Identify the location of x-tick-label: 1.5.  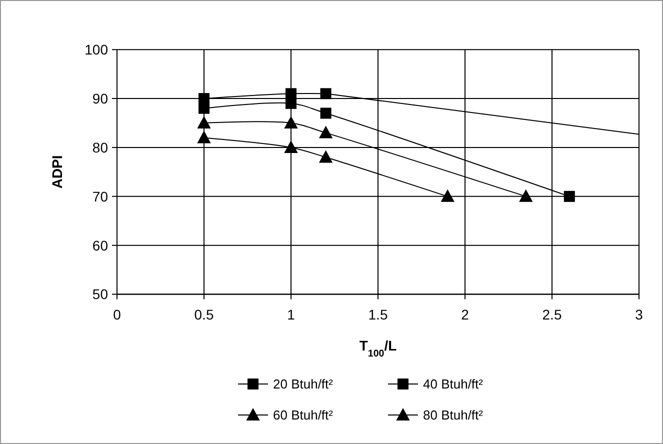
(378, 314).